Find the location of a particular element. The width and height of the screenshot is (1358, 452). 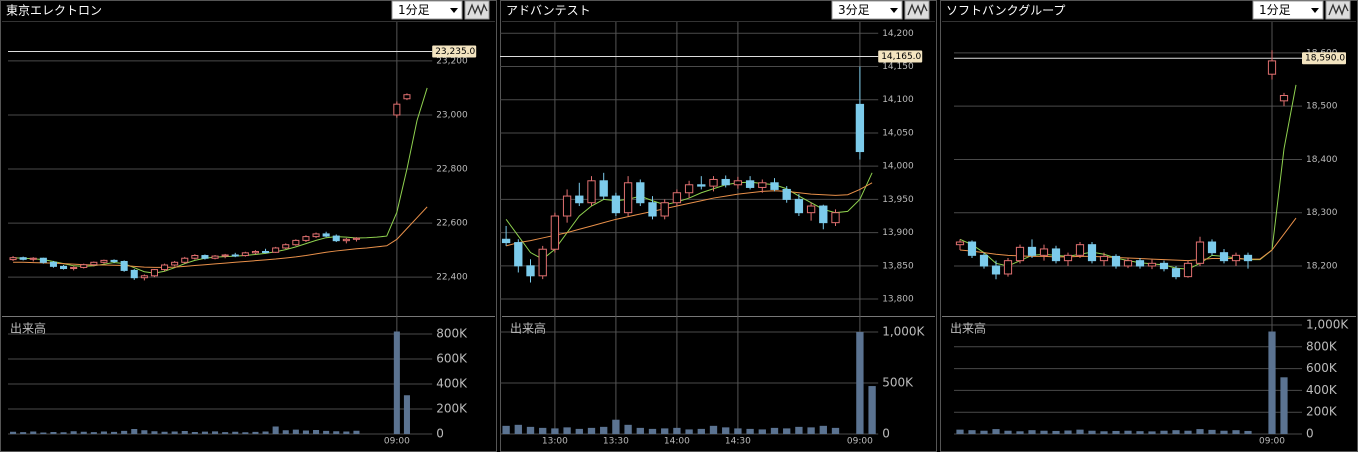

select-value: 3分足 is located at coordinates (854, 10).